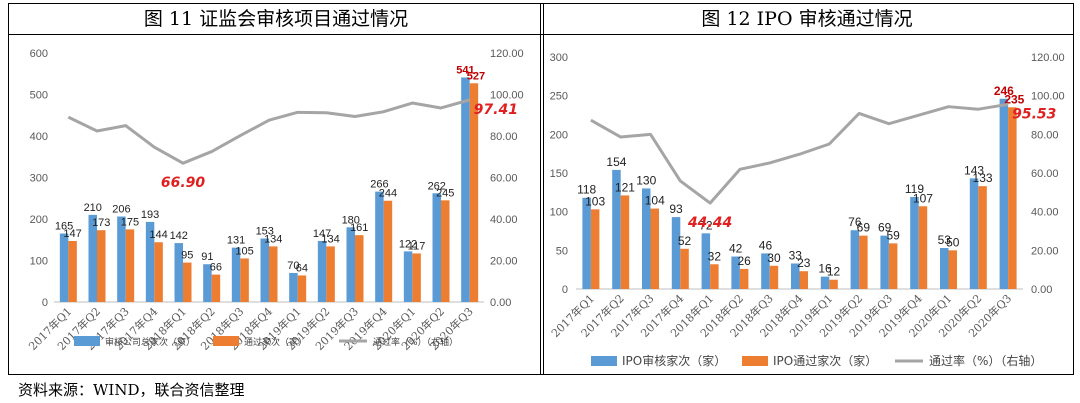 This screenshot has height=403, width=1080. I want to click on left-axis-tick-label: 150, so click(559, 174).